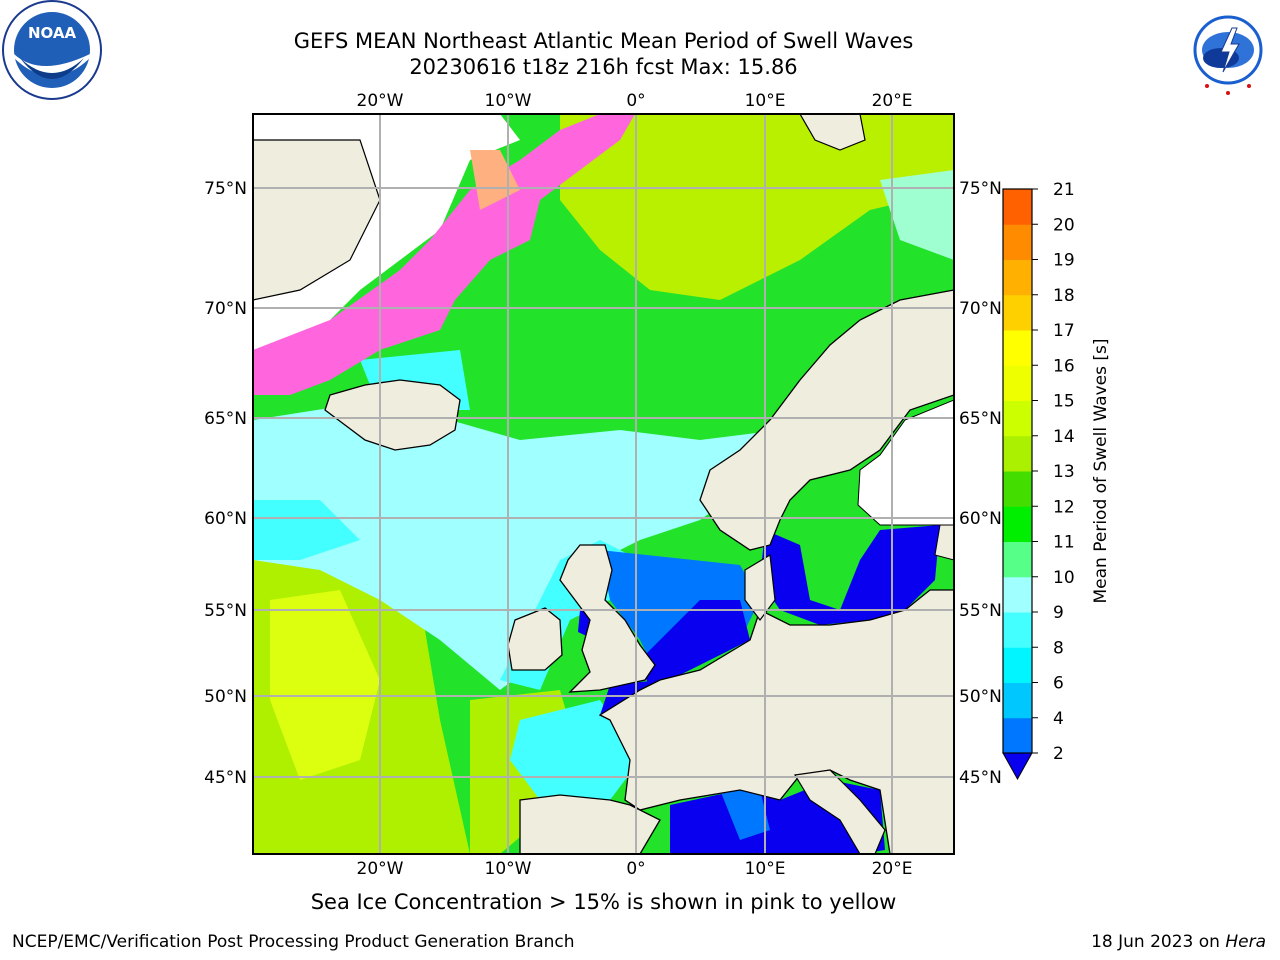 The image size is (1280, 960). What do you see at coordinates (1064, 261) in the screenshot?
I see `colorbar-tick-label: 19` at bounding box center [1064, 261].